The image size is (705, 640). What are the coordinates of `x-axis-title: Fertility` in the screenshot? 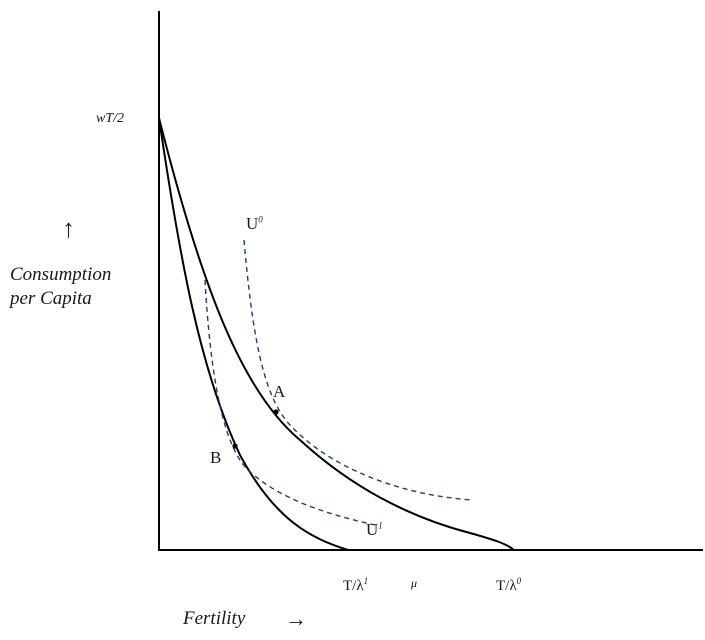 It's located at (214, 618).